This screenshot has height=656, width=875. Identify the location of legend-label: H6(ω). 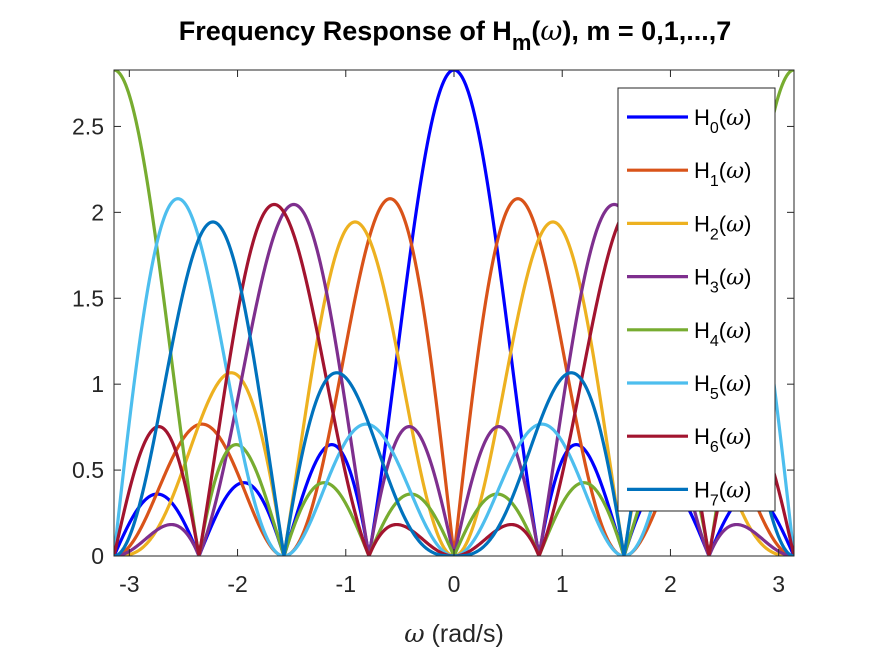
(722, 440).